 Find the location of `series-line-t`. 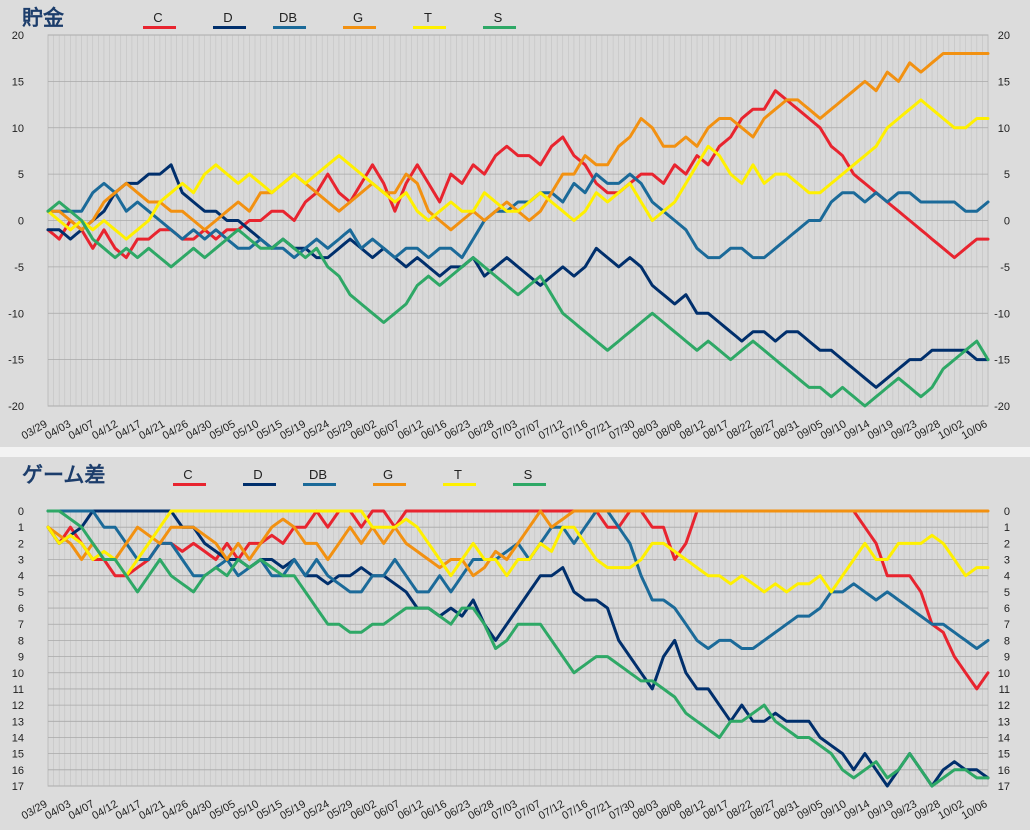

series-line-t is located at coordinates (518, 551).